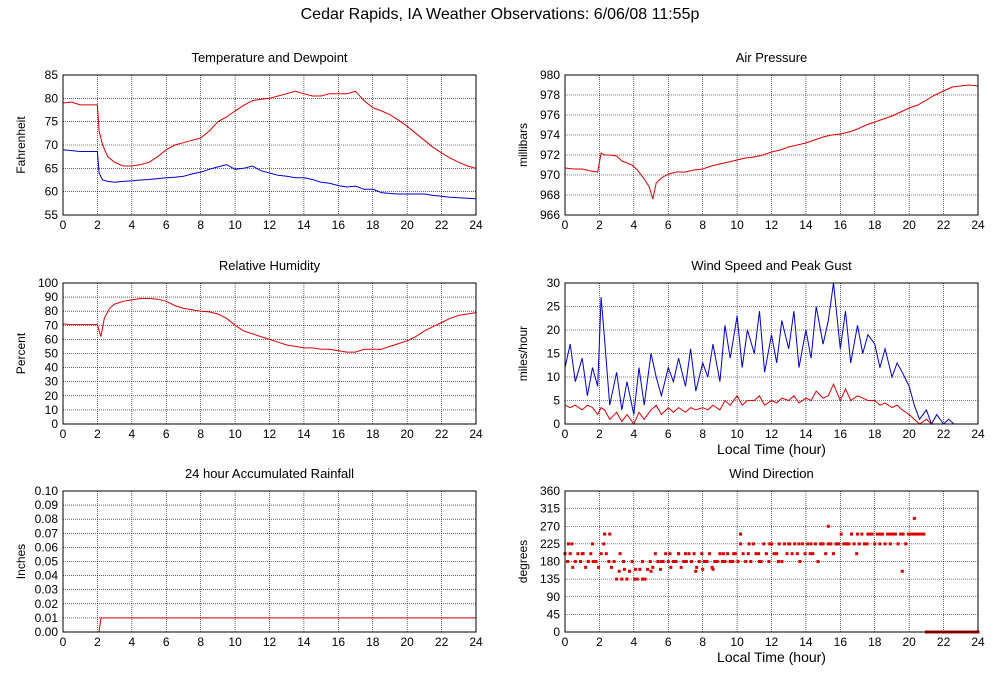 This screenshot has width=1000, height=680. I want to click on wind-x-tick-label: 6, so click(668, 434).